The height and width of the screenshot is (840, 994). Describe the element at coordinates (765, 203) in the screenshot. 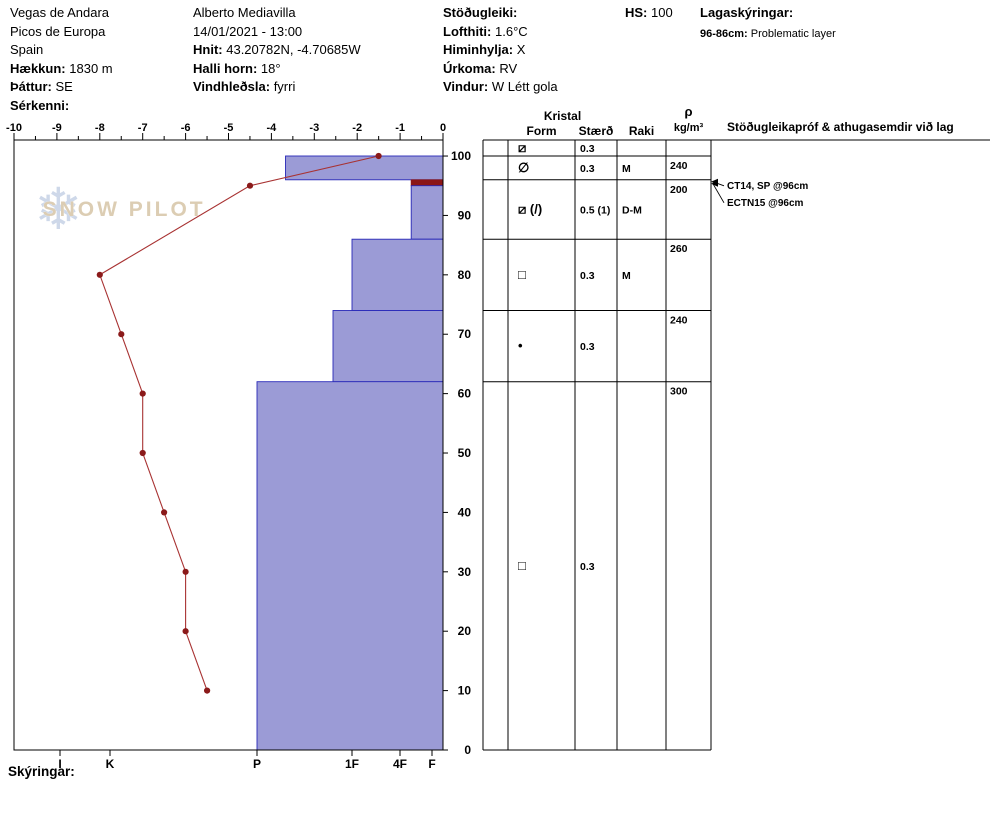

I see `stability-test-annotation: ECTN15 @96cm` at that location.